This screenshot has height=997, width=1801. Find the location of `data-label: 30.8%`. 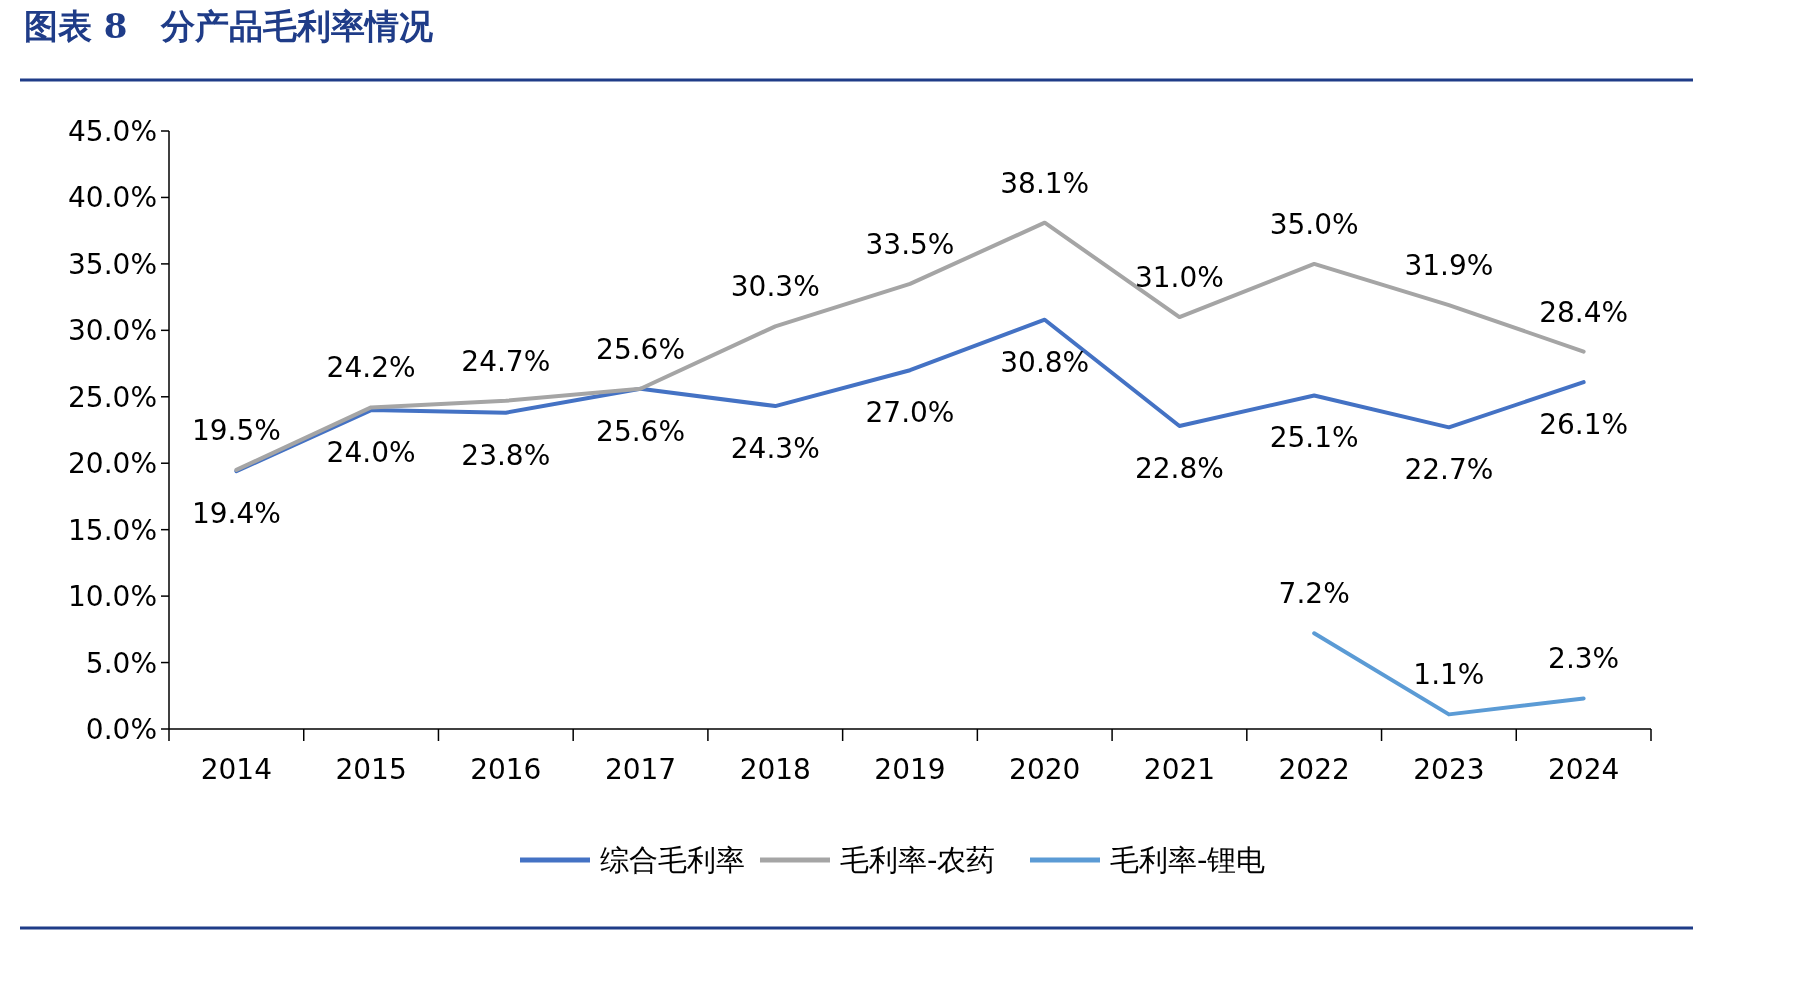

data-label: 30.8% is located at coordinates (1045, 362).